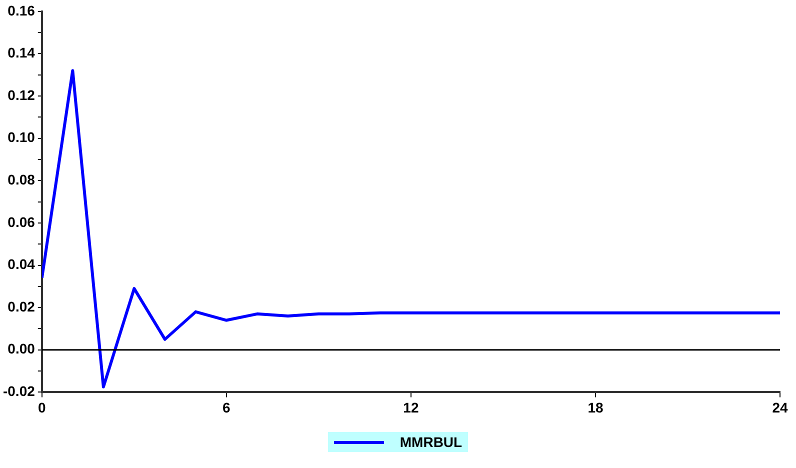 Image resolution: width=796 pixels, height=468 pixels. I want to click on y-tick-label: 0.12, so click(22, 94).